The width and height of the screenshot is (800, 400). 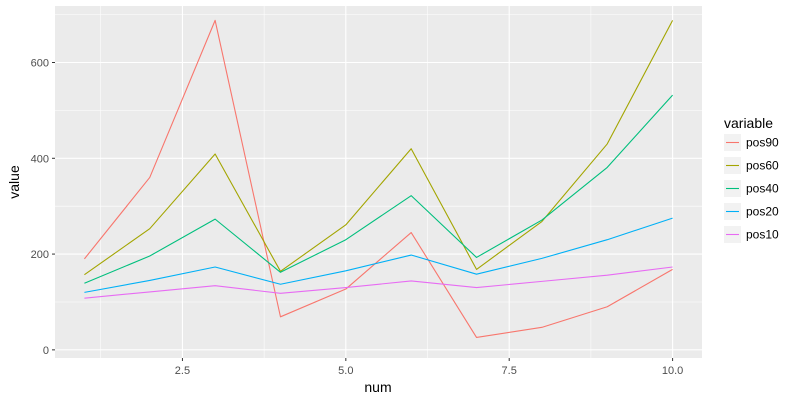 What do you see at coordinates (762, 166) in the screenshot?
I see `legend-label: pos60` at bounding box center [762, 166].